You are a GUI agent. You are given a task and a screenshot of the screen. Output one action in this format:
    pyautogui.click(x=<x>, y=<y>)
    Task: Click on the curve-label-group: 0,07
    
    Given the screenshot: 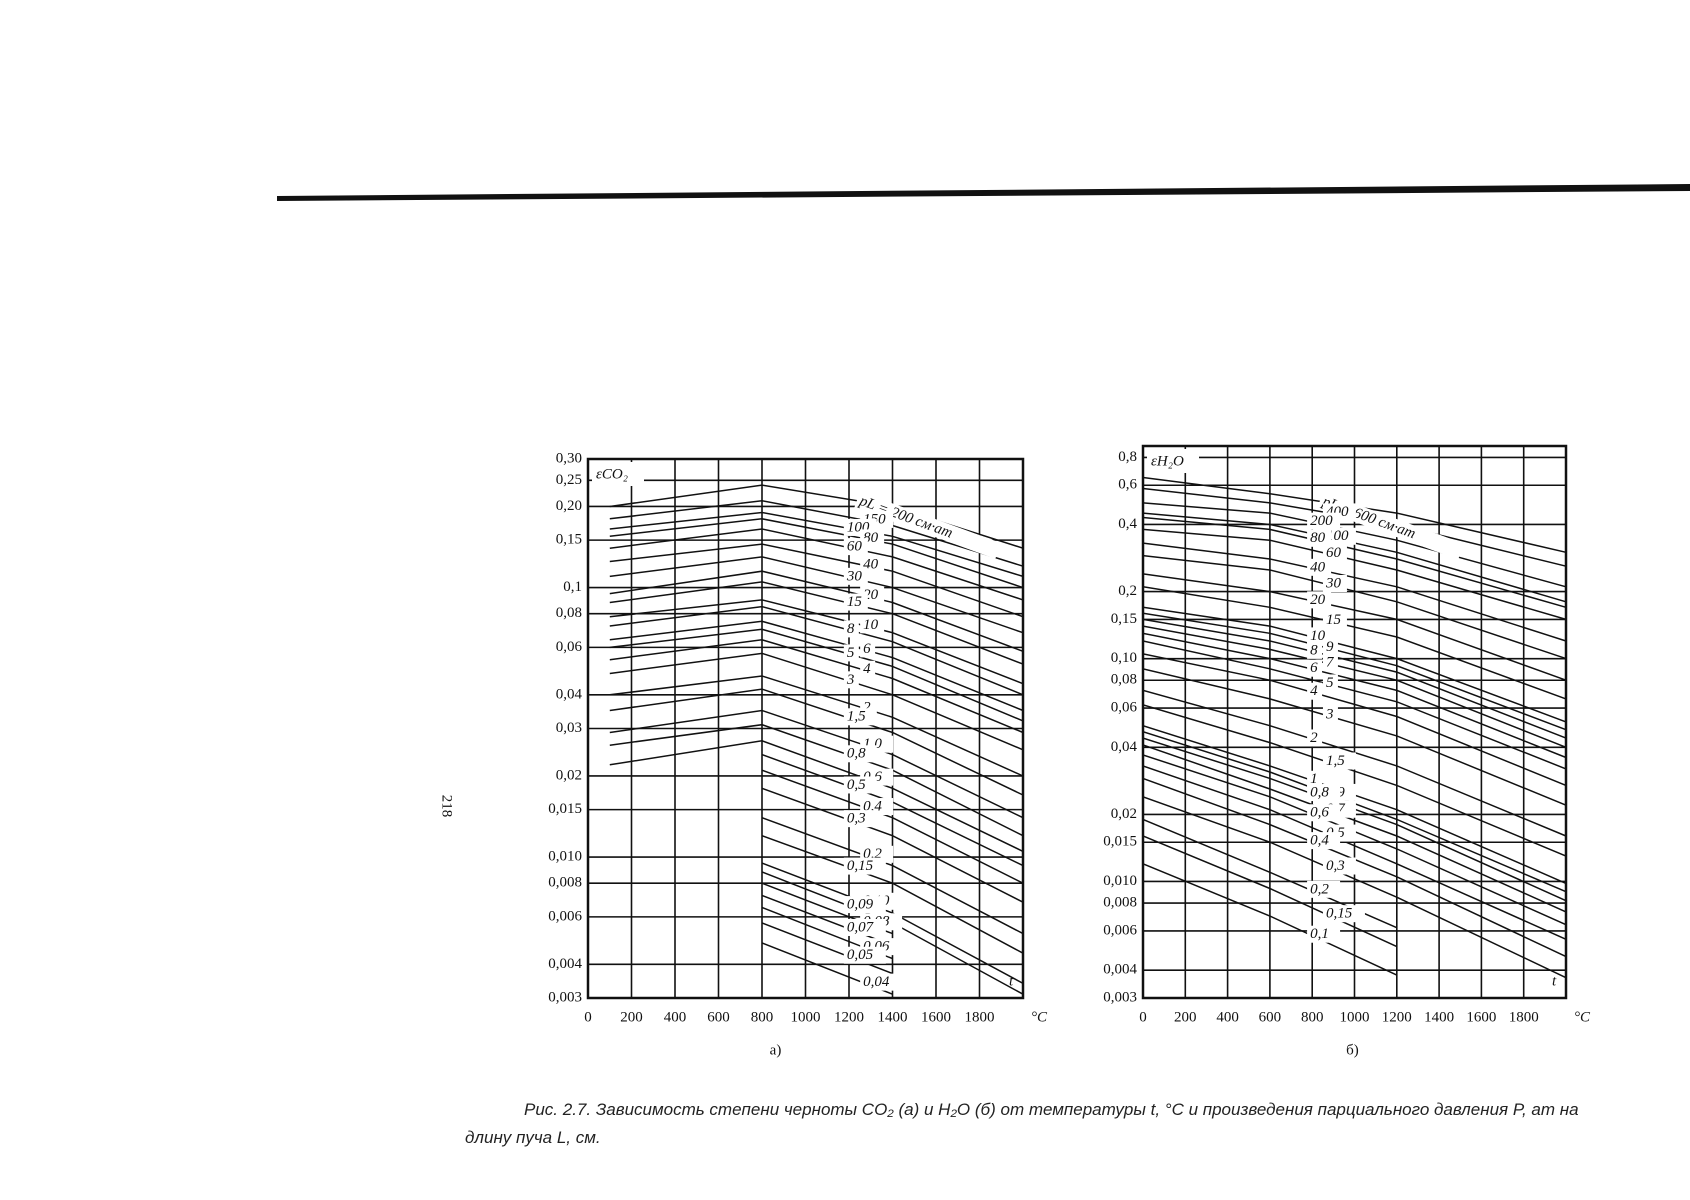 What is the action you would take?
    pyautogui.click(x=864, y=927)
    